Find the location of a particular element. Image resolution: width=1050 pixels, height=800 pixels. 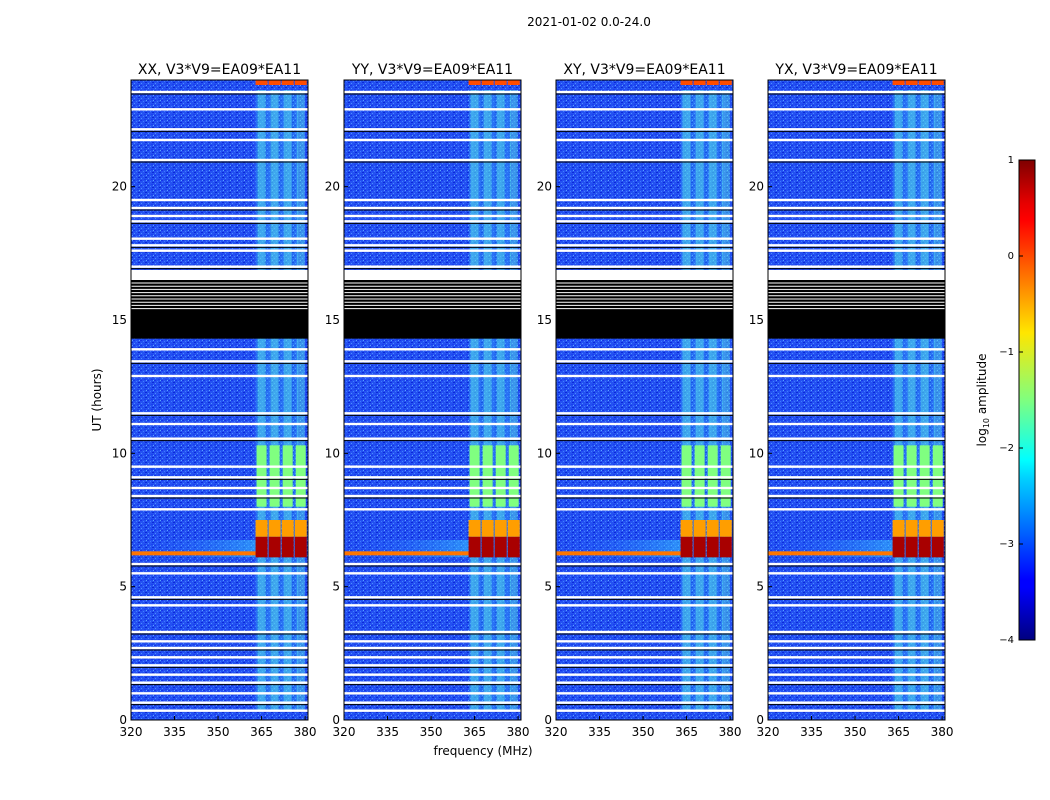

panel-title: YX, V3*V9=EA09*EA11 is located at coordinates (855, 70).